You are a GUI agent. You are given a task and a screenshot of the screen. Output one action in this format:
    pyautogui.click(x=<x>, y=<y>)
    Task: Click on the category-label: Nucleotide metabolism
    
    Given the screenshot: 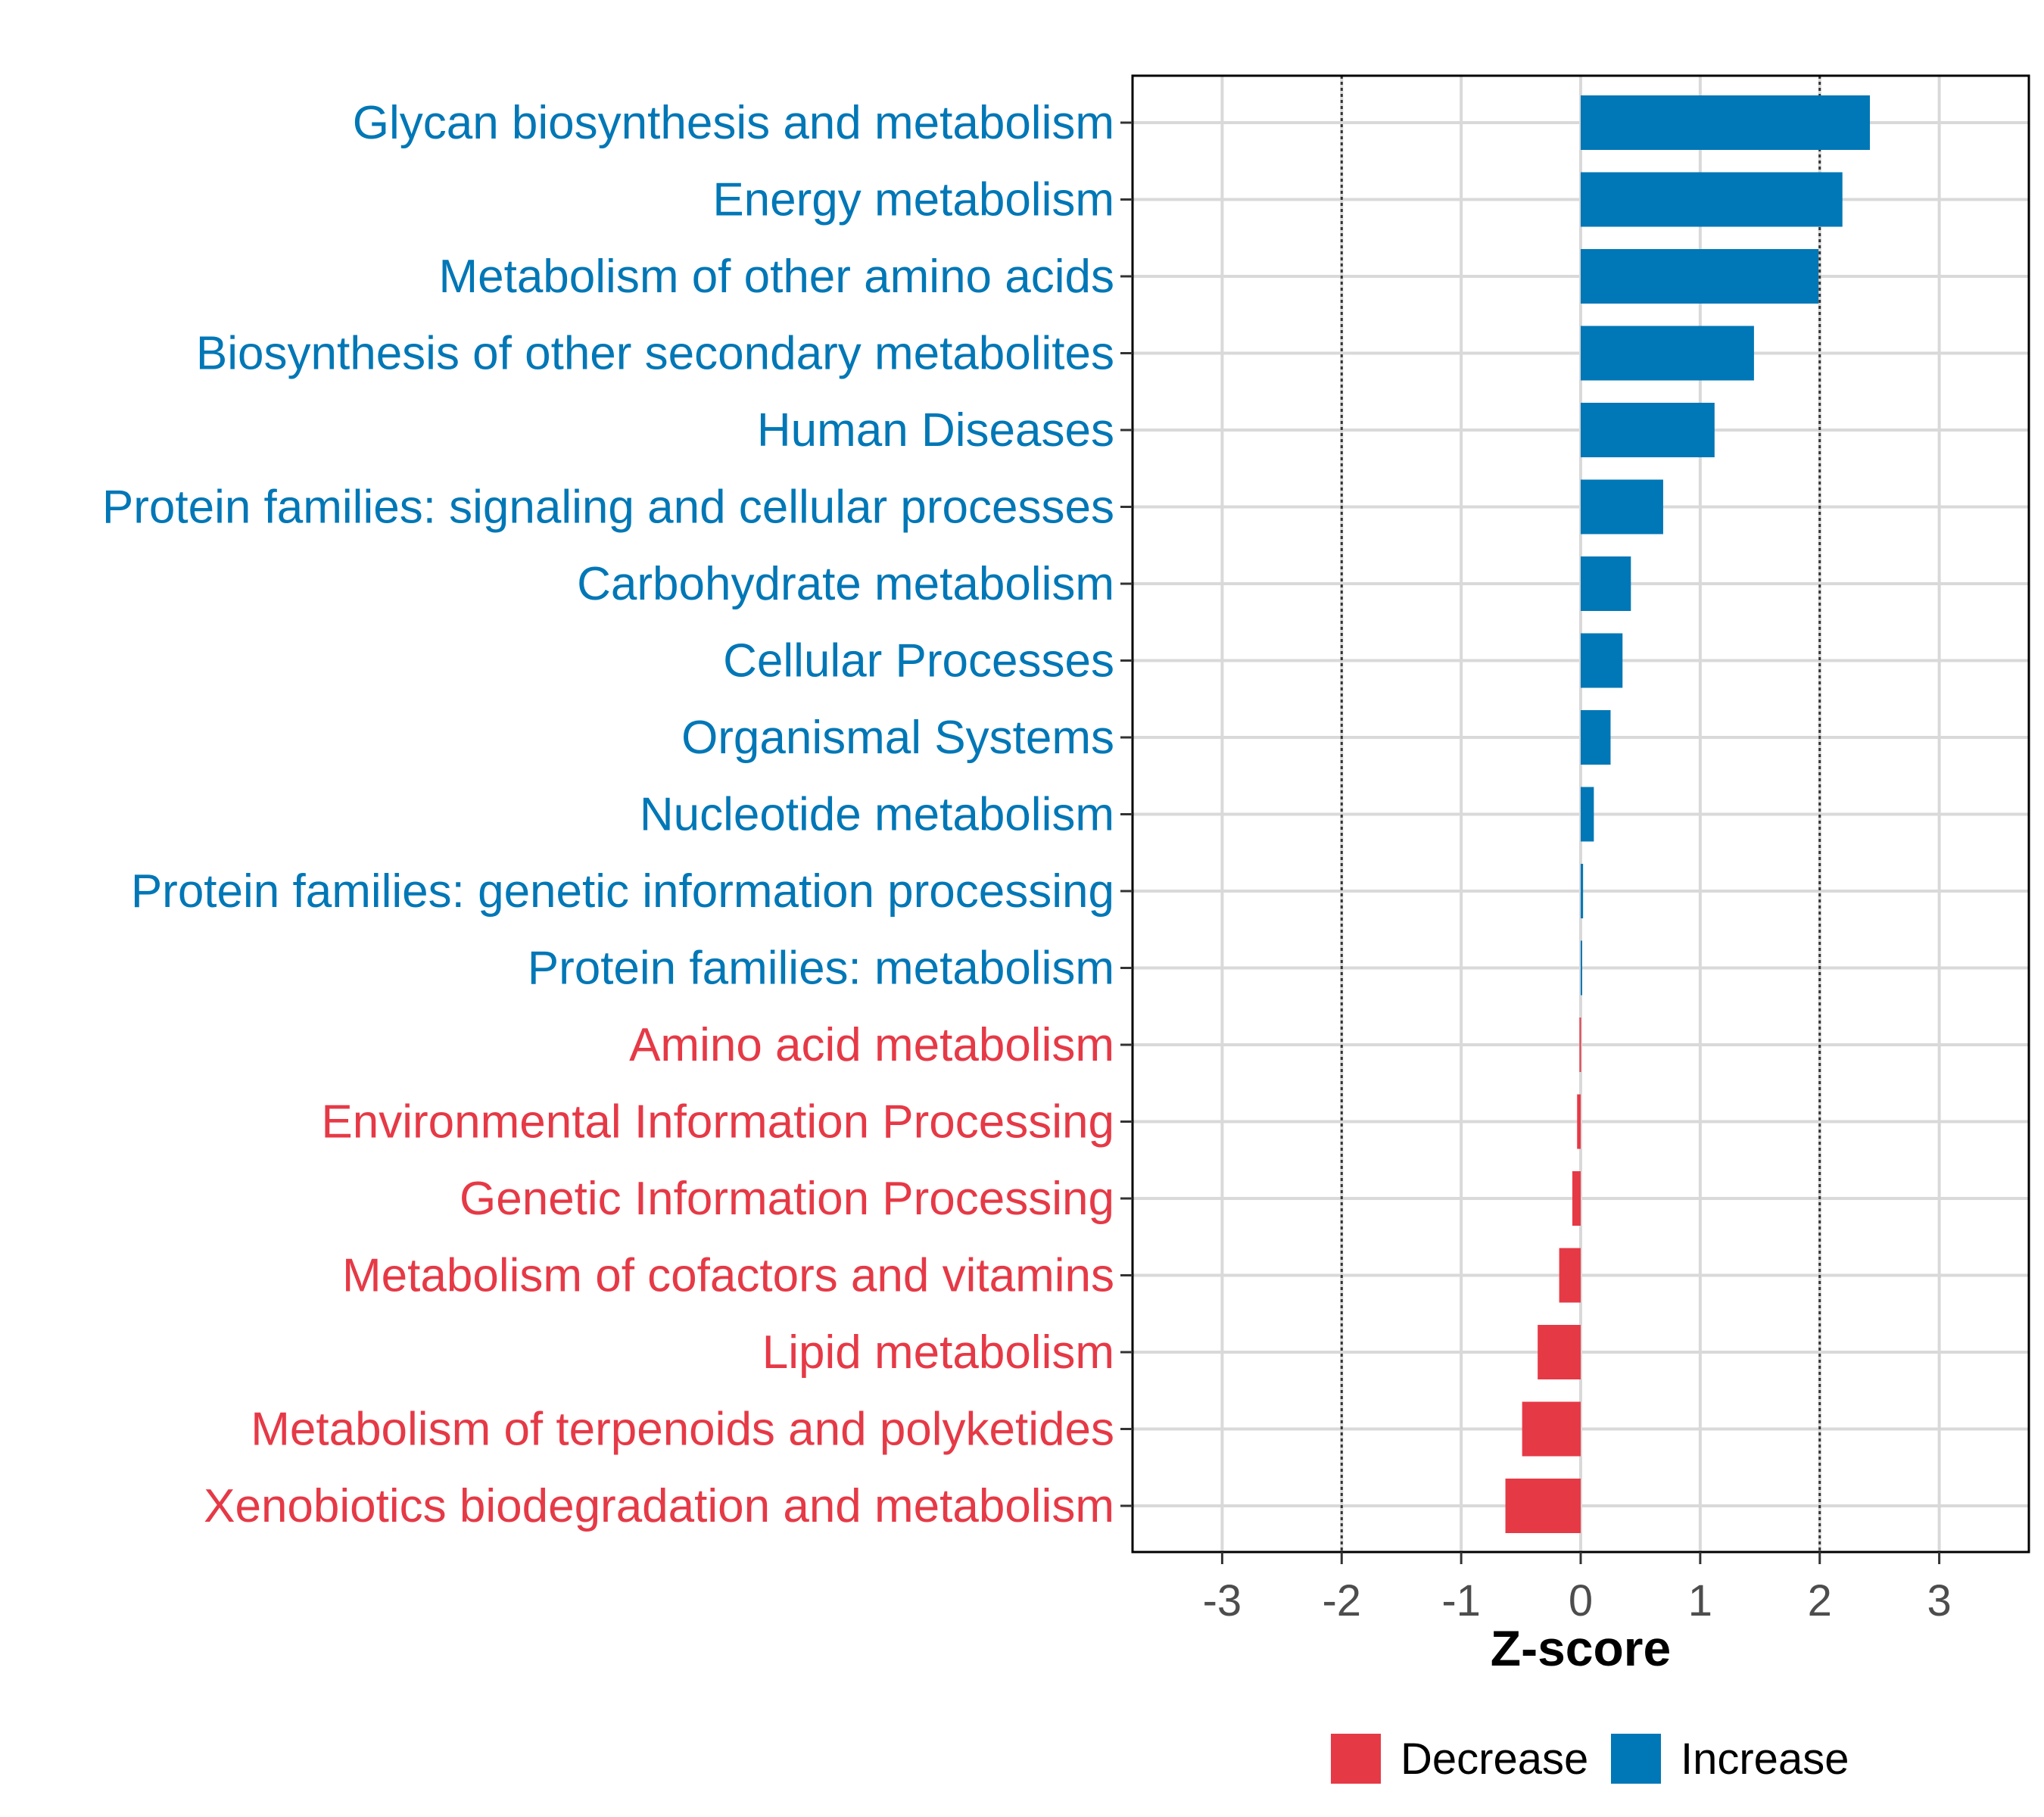 What is the action you would take?
    pyautogui.click(x=877, y=815)
    